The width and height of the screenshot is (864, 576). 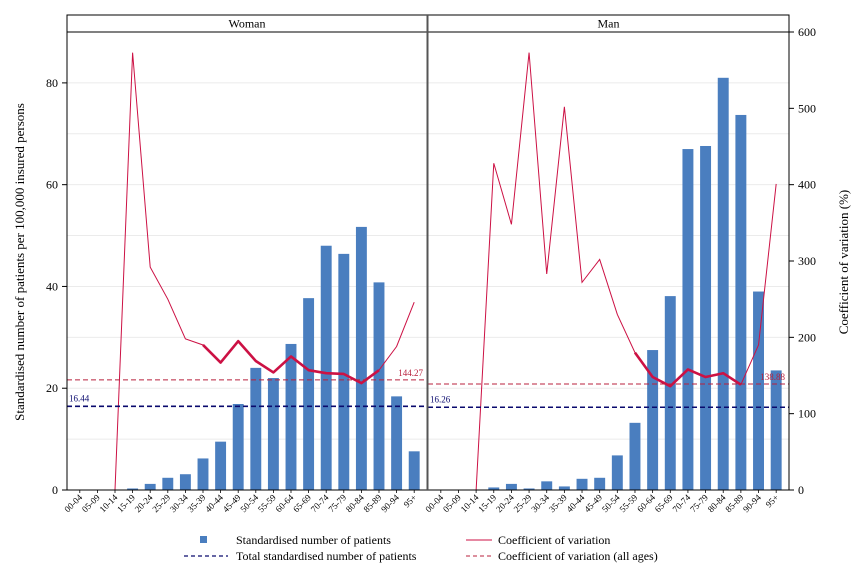 I want to click on y-right-tick-label: 500, so click(x=807, y=108).